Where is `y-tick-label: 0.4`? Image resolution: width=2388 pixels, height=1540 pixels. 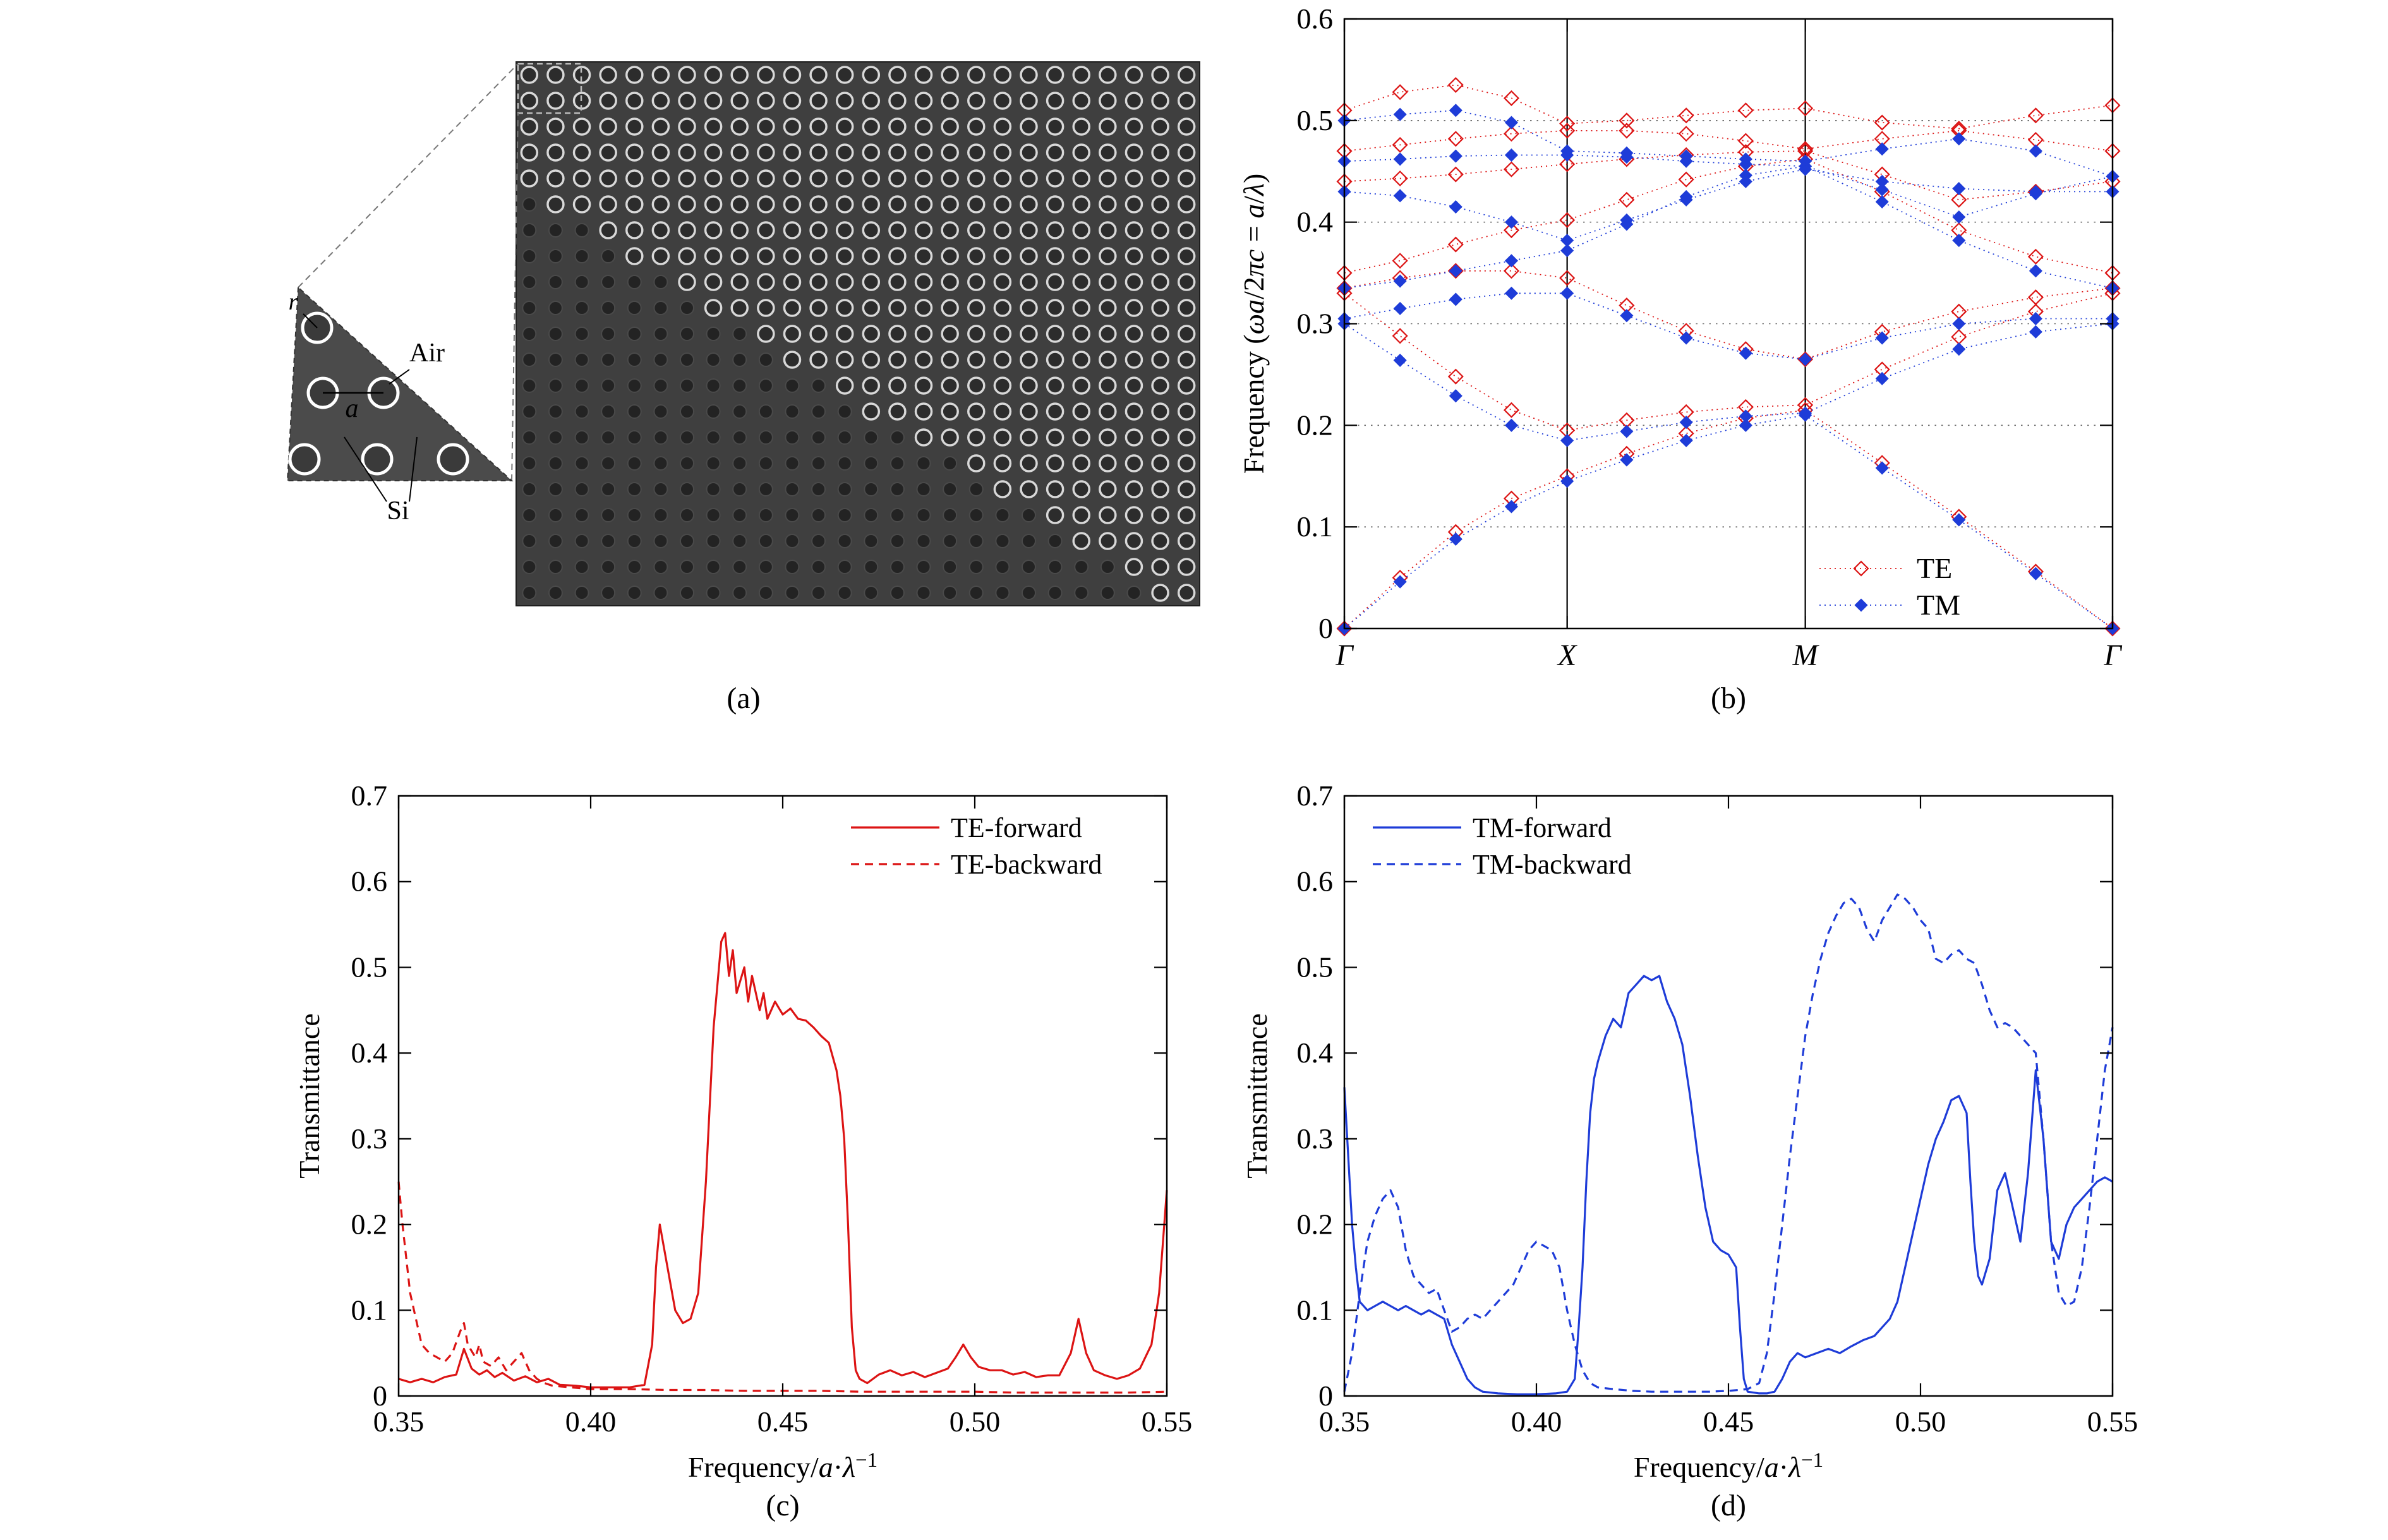 y-tick-label: 0.4 is located at coordinates (1315, 1053).